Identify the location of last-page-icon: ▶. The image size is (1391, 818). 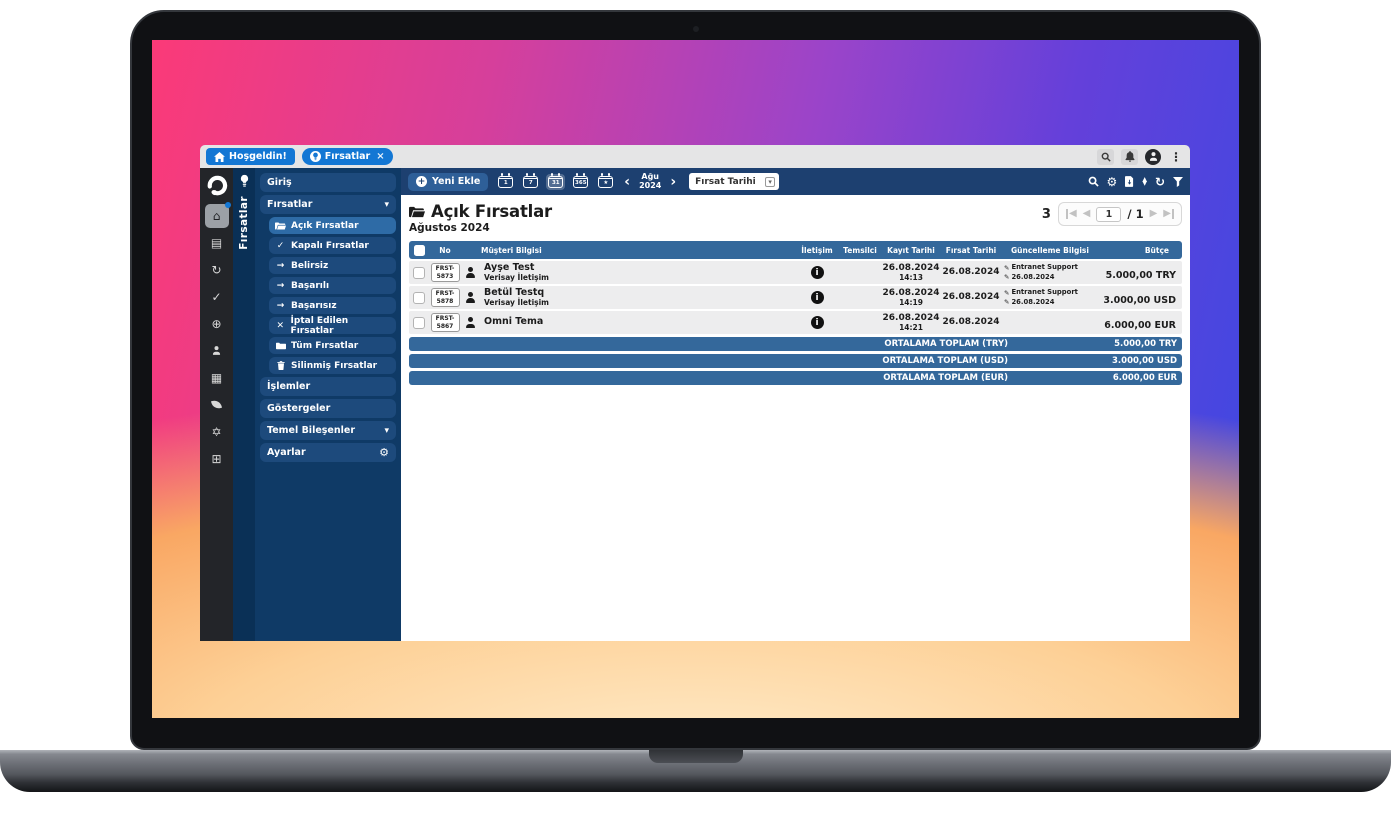
(1168, 214).